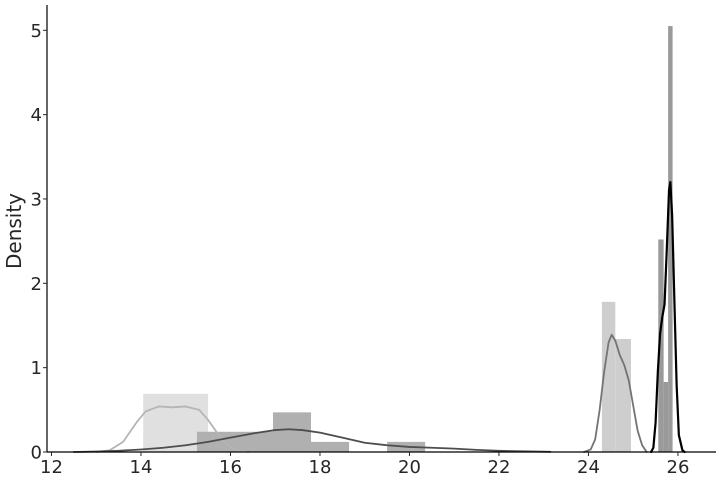 The width and height of the screenshot is (720, 480). What do you see at coordinates (36, 284) in the screenshot?
I see `y-tick-label-2: 2` at bounding box center [36, 284].